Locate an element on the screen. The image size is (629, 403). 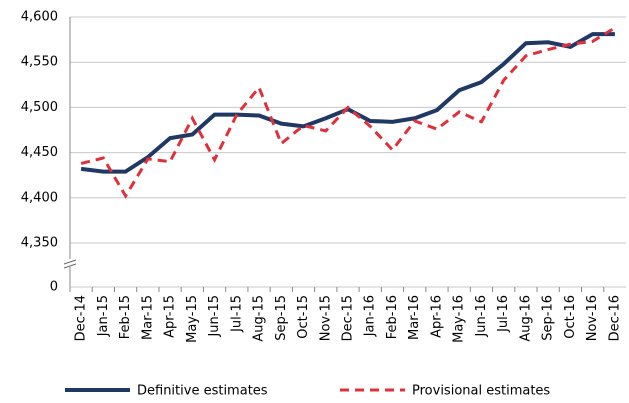
x-tick-label: Sep-16 is located at coordinates (548, 318).